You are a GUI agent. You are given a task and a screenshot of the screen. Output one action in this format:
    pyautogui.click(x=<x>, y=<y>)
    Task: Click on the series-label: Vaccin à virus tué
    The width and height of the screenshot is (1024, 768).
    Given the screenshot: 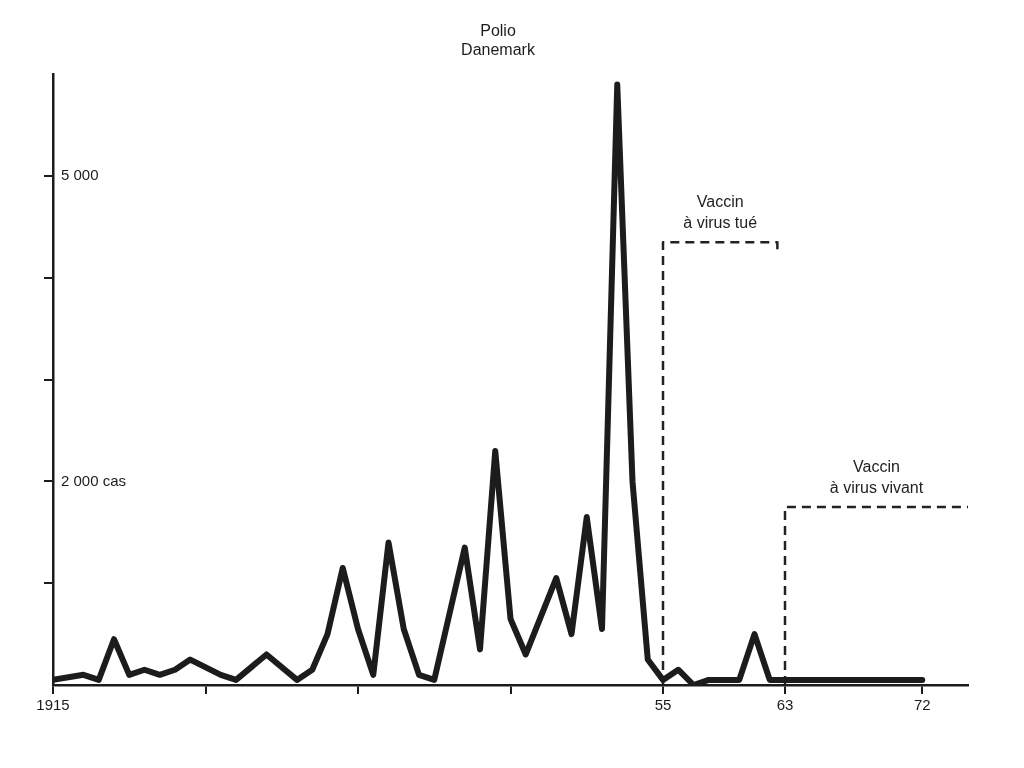 What is the action you would take?
    pyautogui.click(x=720, y=212)
    